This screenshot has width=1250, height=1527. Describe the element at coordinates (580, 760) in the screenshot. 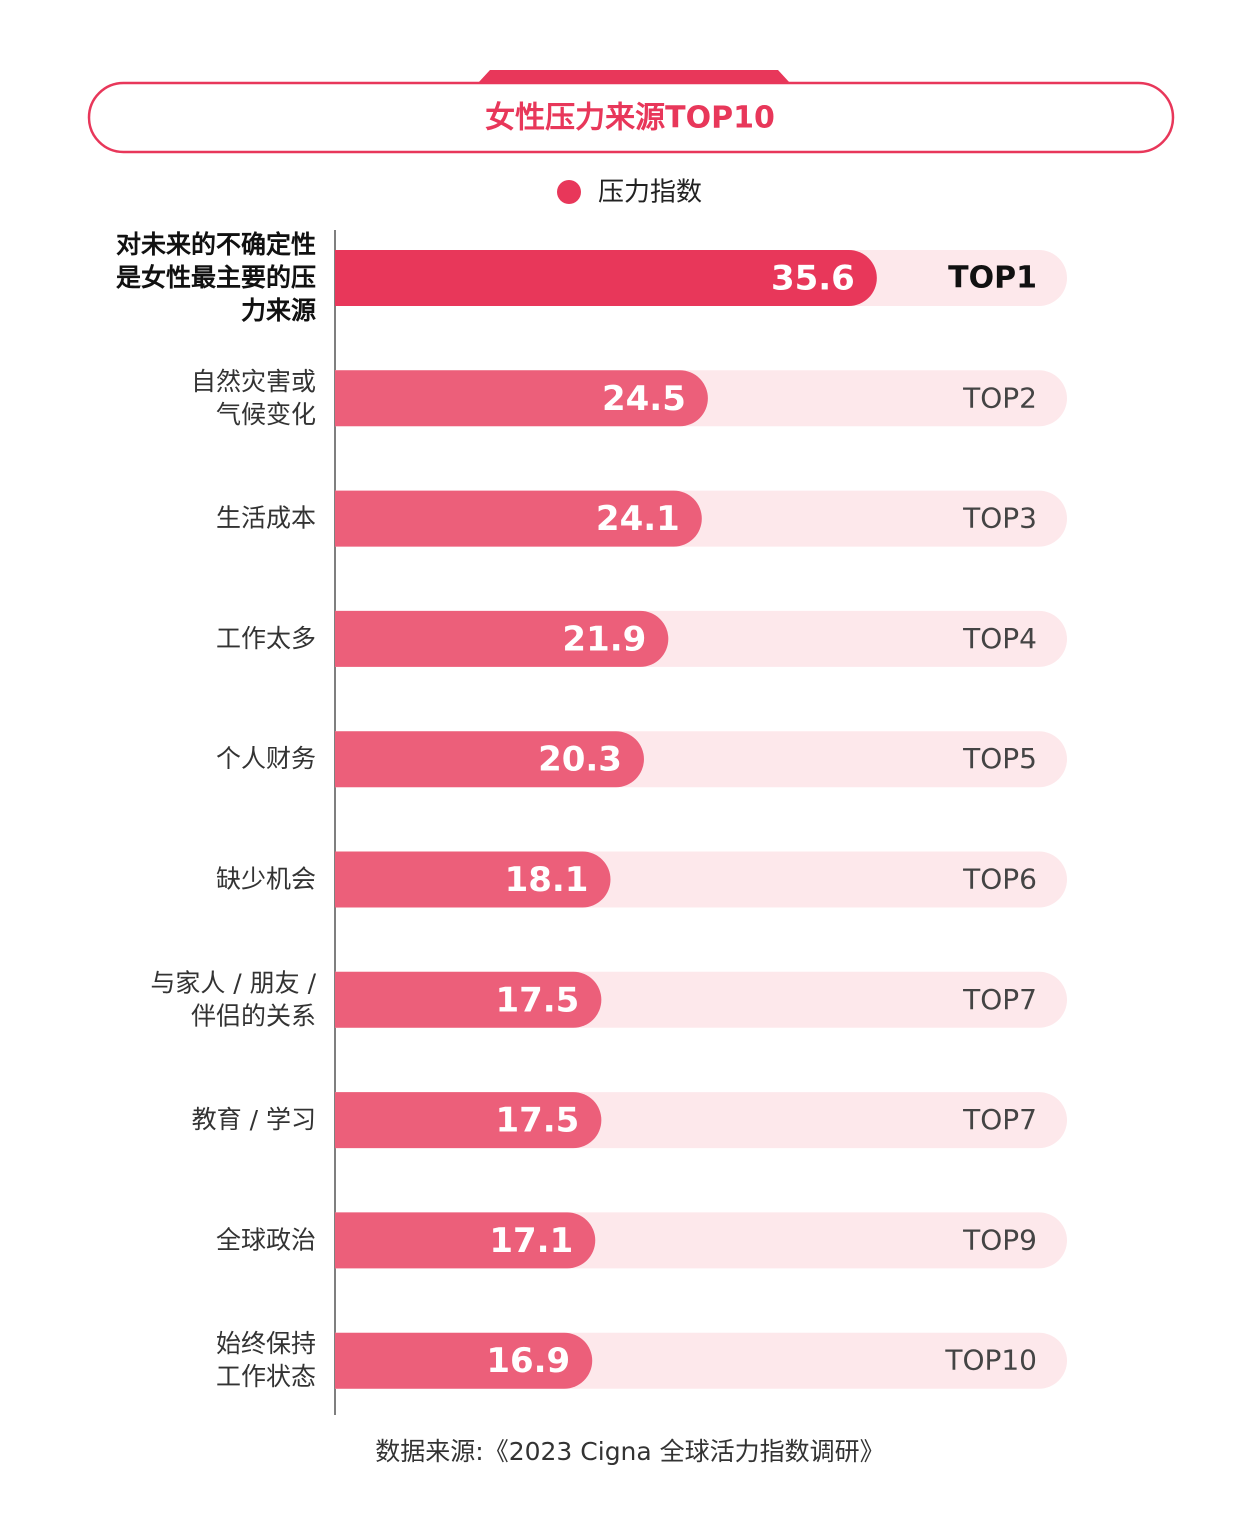

I see `value-label: 20.3` at that location.